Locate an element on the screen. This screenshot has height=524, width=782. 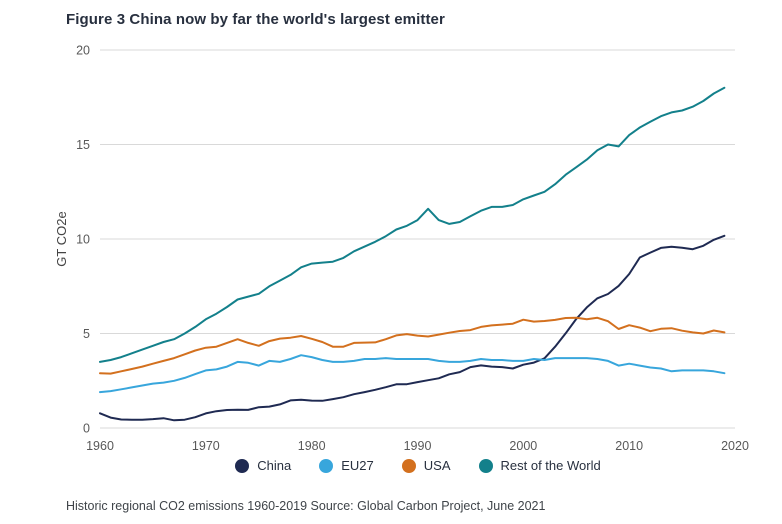
chart-legend: China EU27 USA Rest of the World is located at coordinates (418, 465).